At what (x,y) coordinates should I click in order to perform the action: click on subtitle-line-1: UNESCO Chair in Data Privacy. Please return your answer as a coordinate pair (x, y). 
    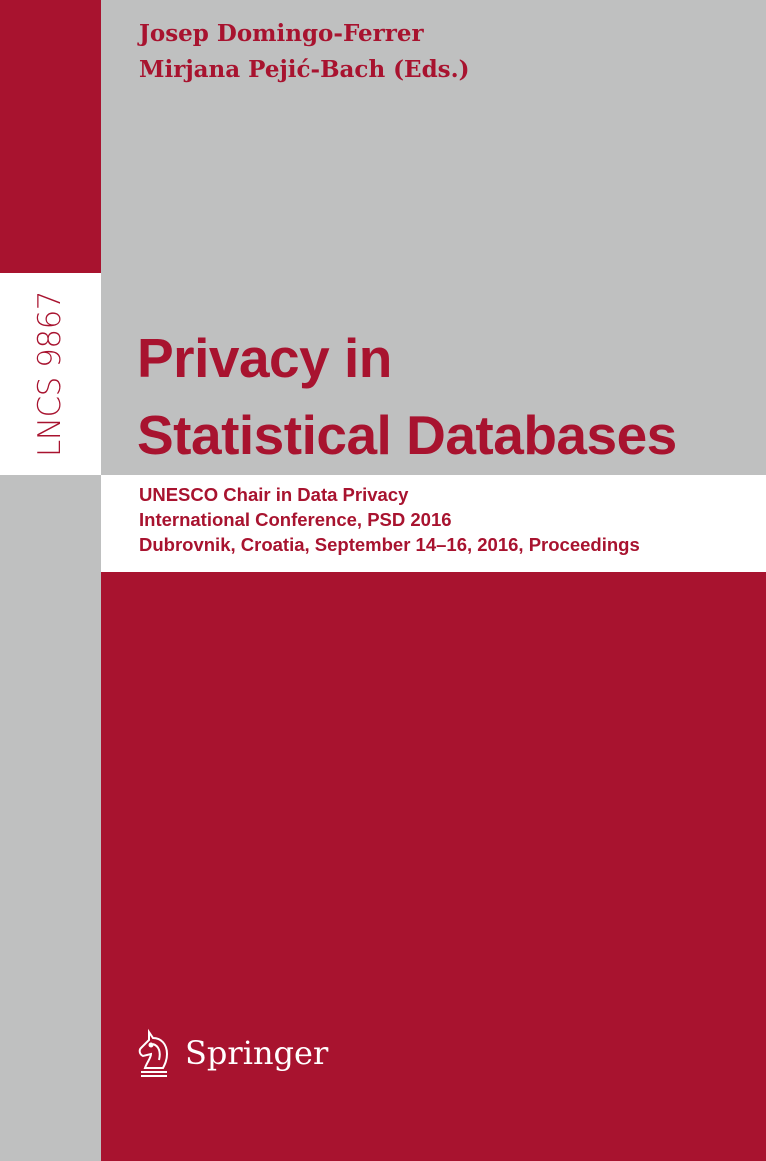
    Looking at the image, I should click on (274, 494).